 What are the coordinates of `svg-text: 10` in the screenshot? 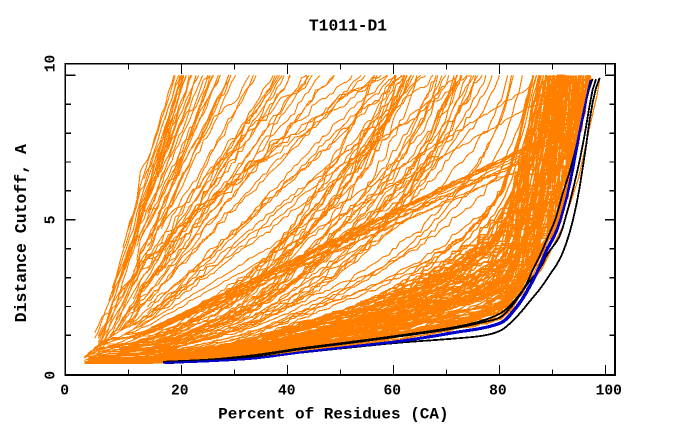 It's located at (51, 64).